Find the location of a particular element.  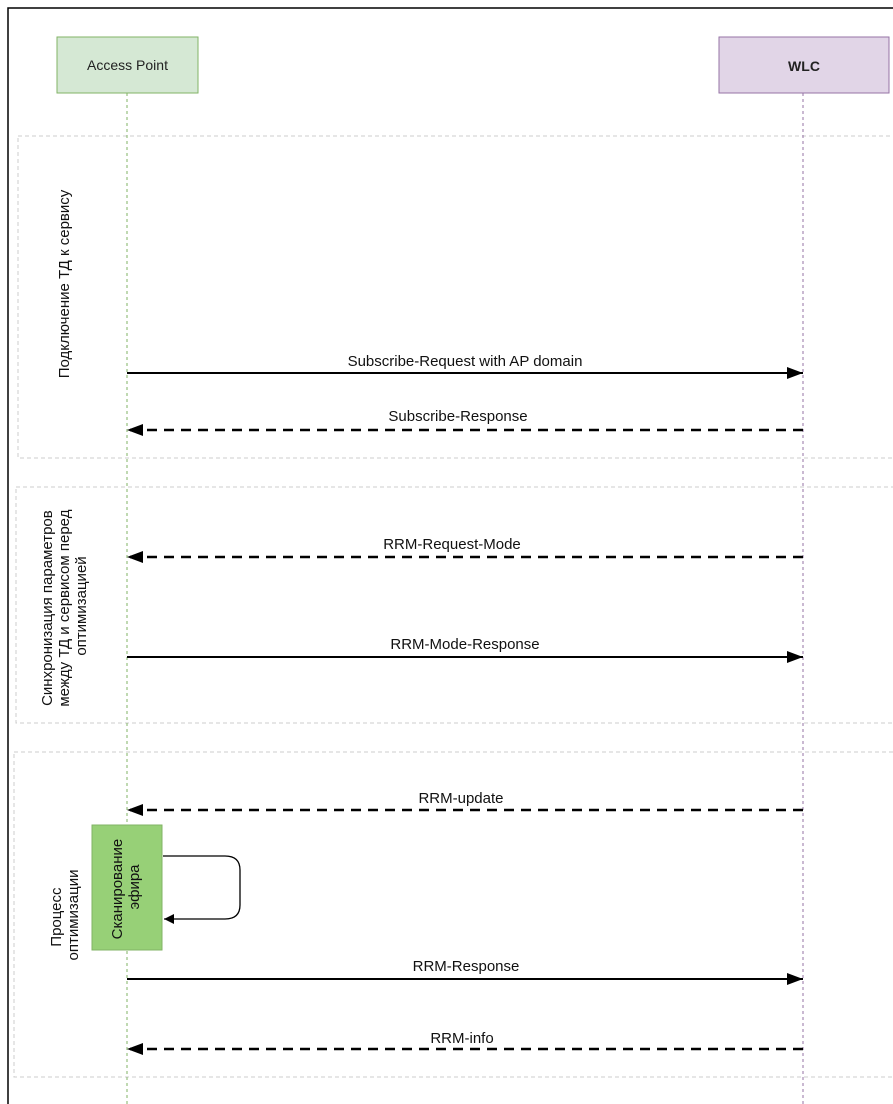

participant-label-wlc: WLC is located at coordinates (804, 66).